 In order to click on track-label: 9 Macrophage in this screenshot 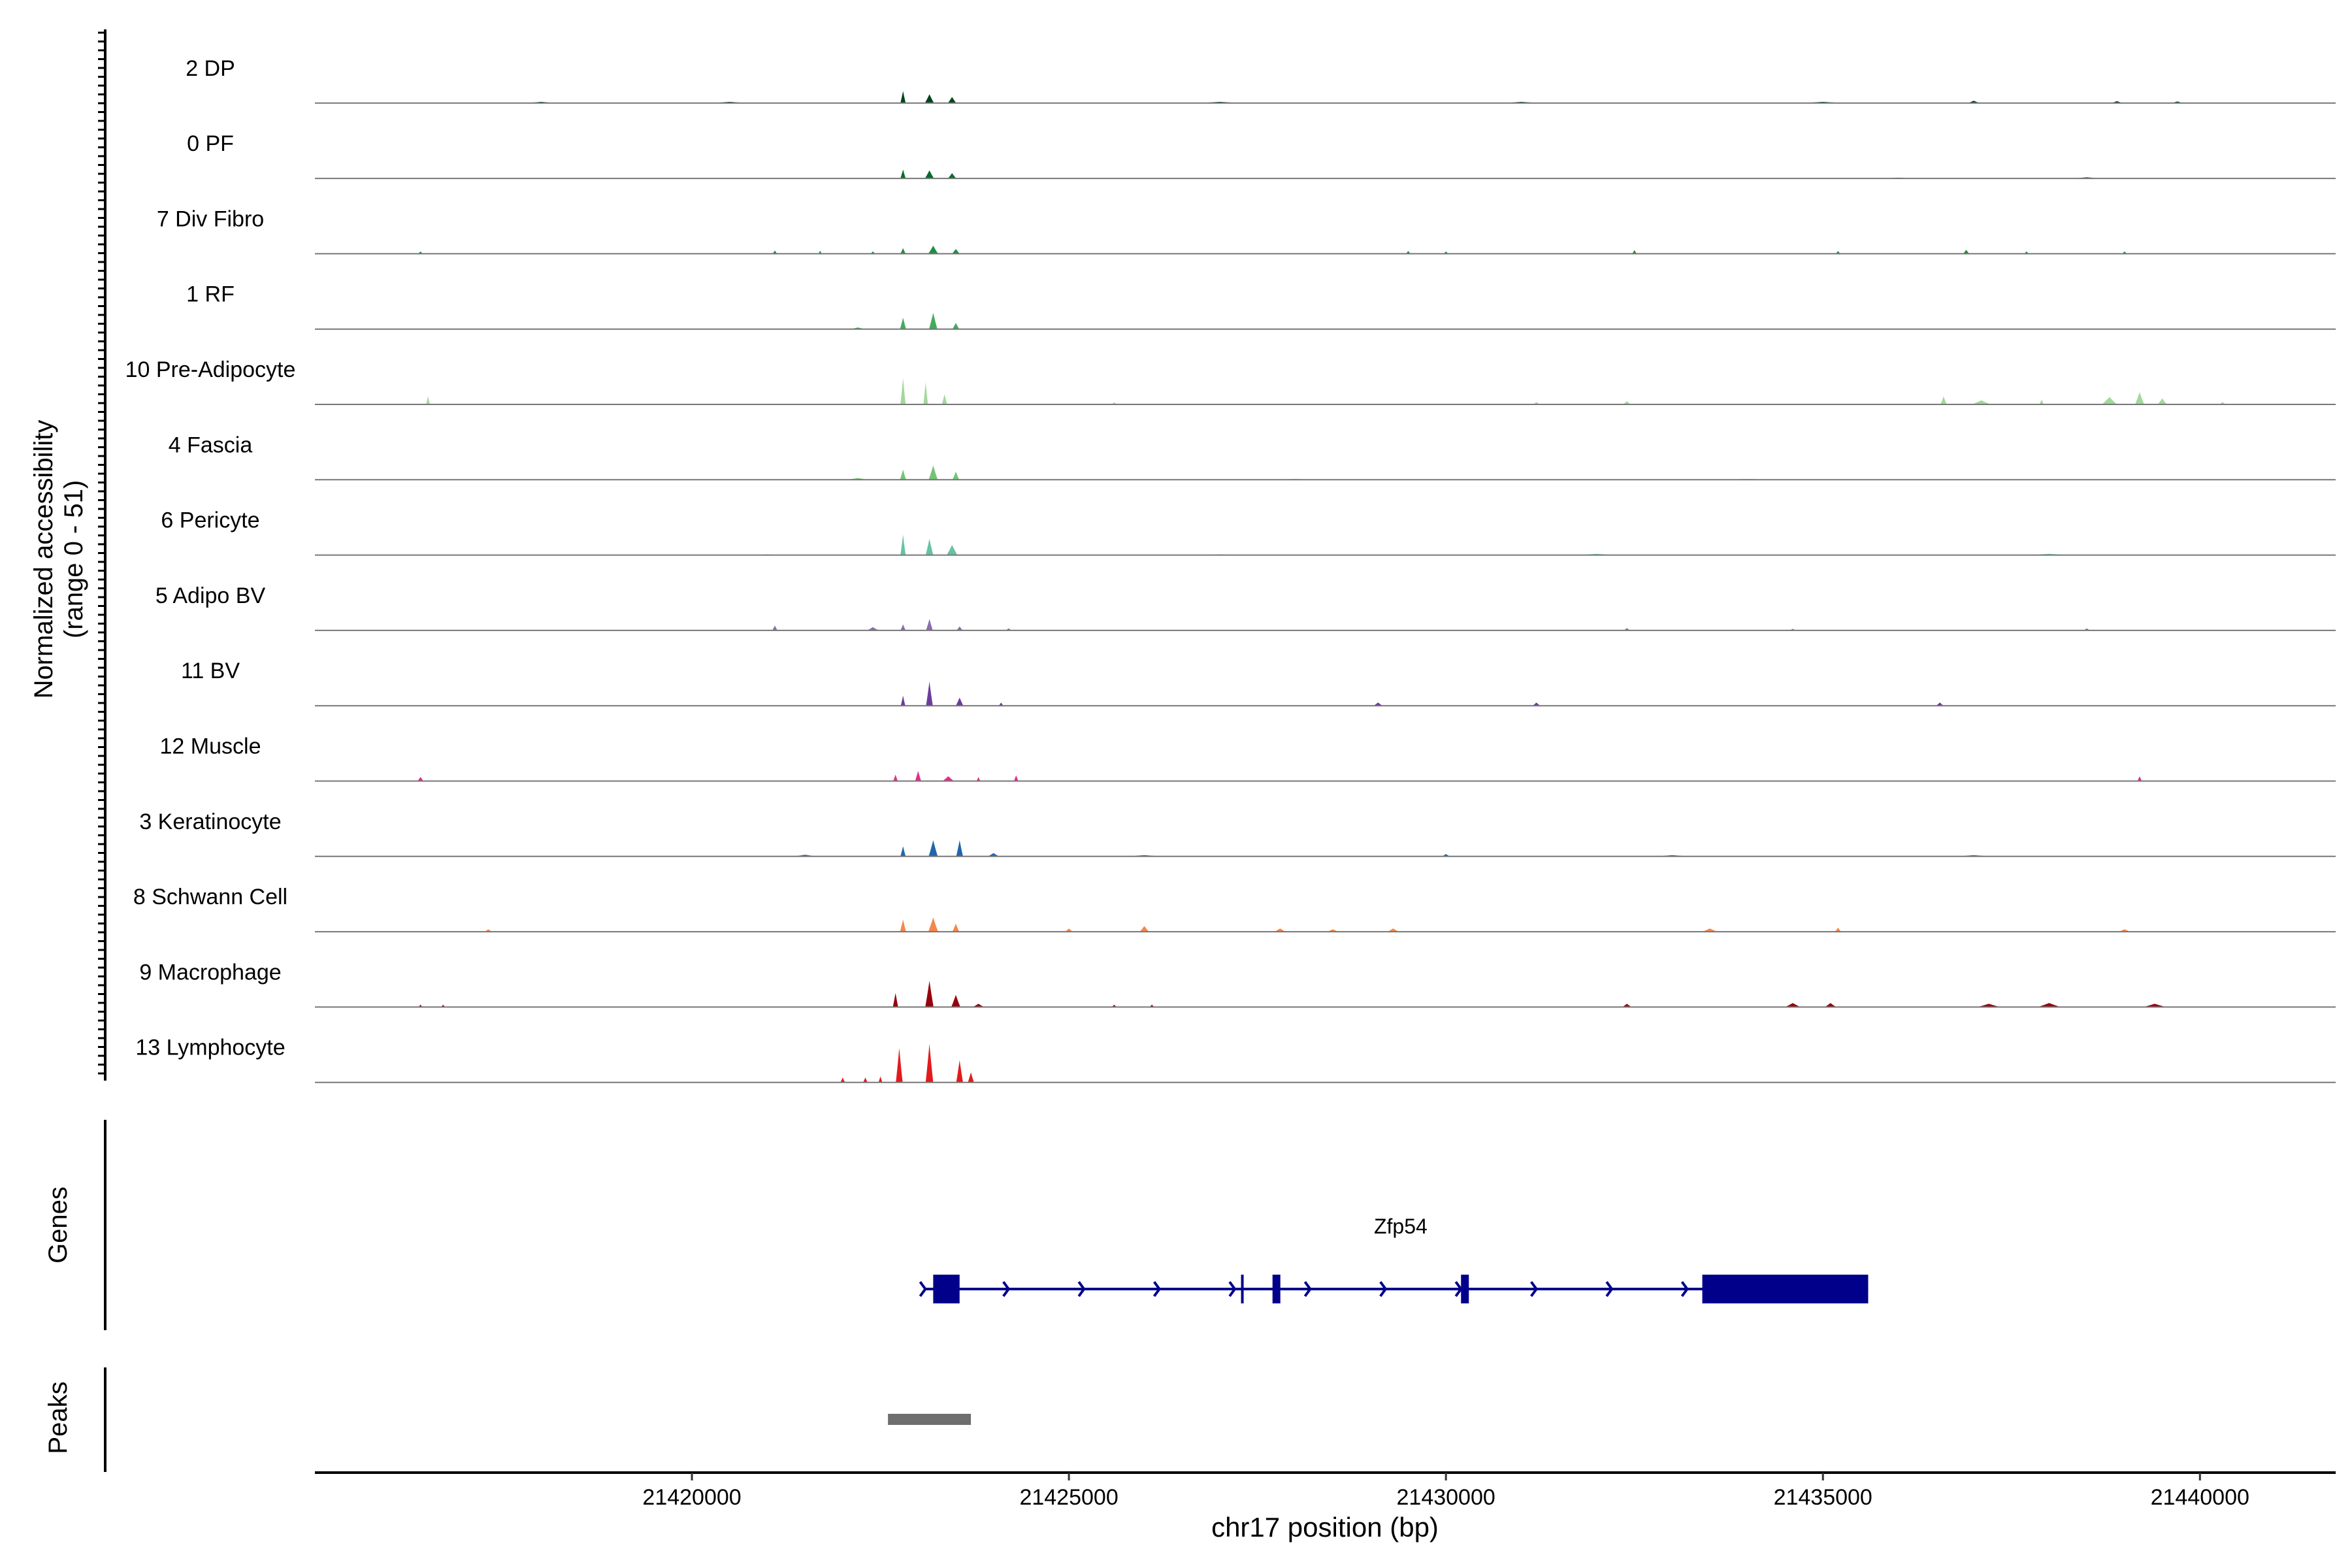, I will do `click(210, 972)`.